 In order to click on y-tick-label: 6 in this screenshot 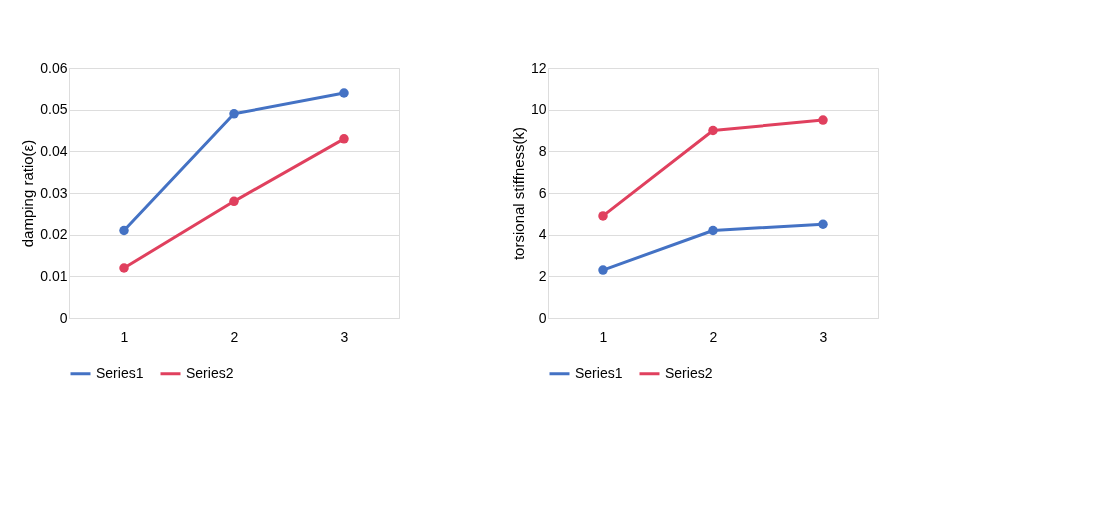, I will do `click(542, 192)`.